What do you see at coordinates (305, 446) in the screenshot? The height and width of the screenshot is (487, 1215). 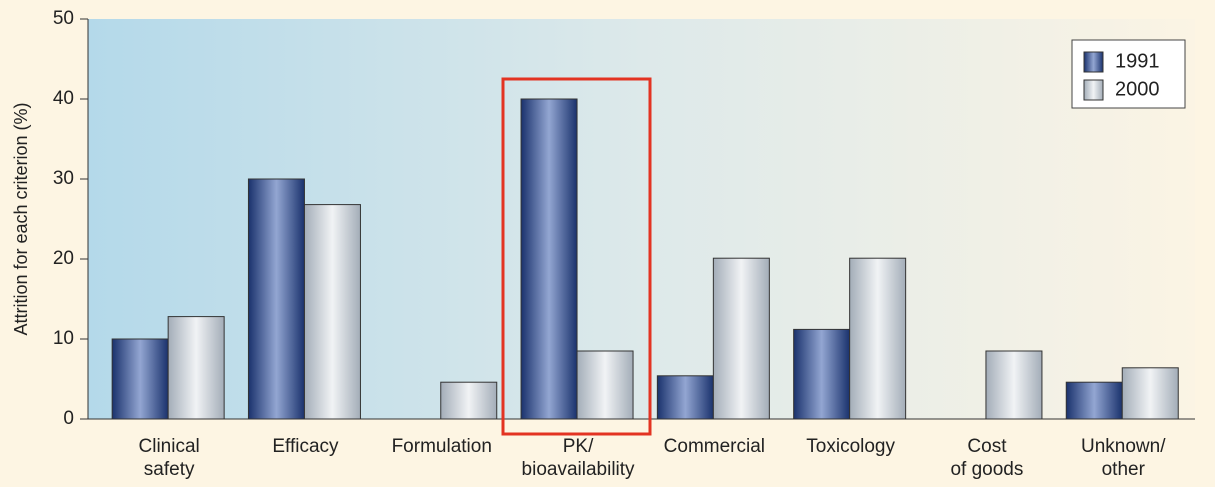 I see `x-tick-label: Efficacy` at bounding box center [305, 446].